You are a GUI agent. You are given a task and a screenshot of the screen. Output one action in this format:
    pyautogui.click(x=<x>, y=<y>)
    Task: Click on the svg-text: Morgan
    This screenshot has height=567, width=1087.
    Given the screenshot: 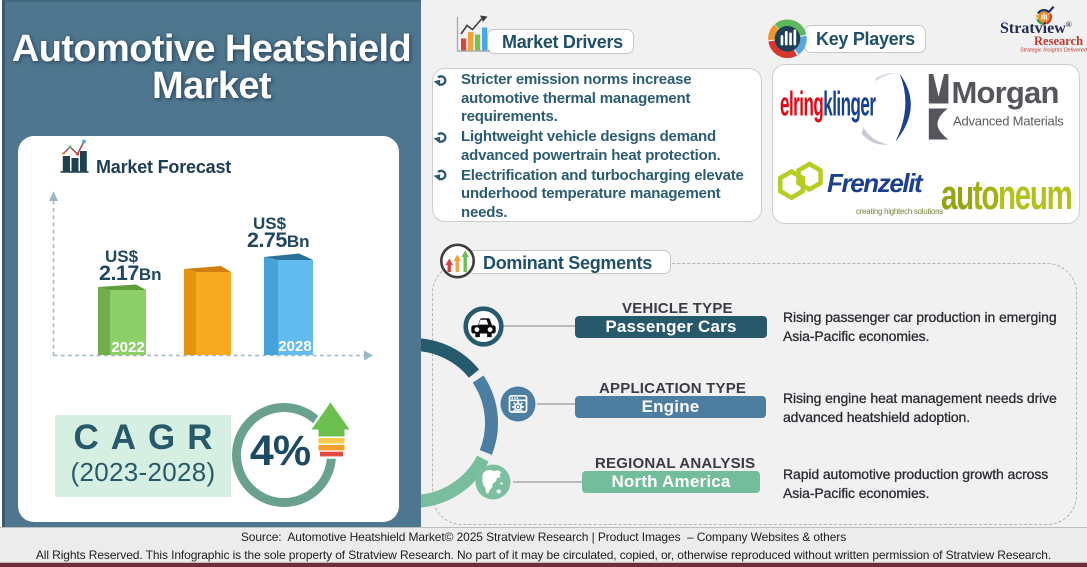 What is the action you would take?
    pyautogui.click(x=1005, y=92)
    